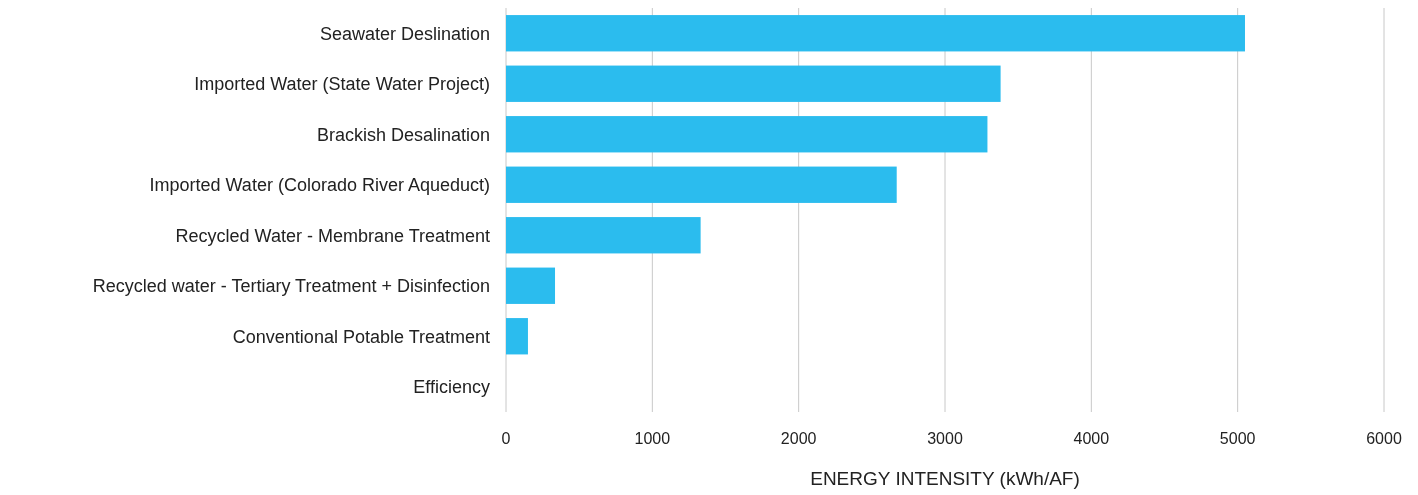  What do you see at coordinates (1384, 438) in the screenshot?
I see `x-tick-label: 6000` at bounding box center [1384, 438].